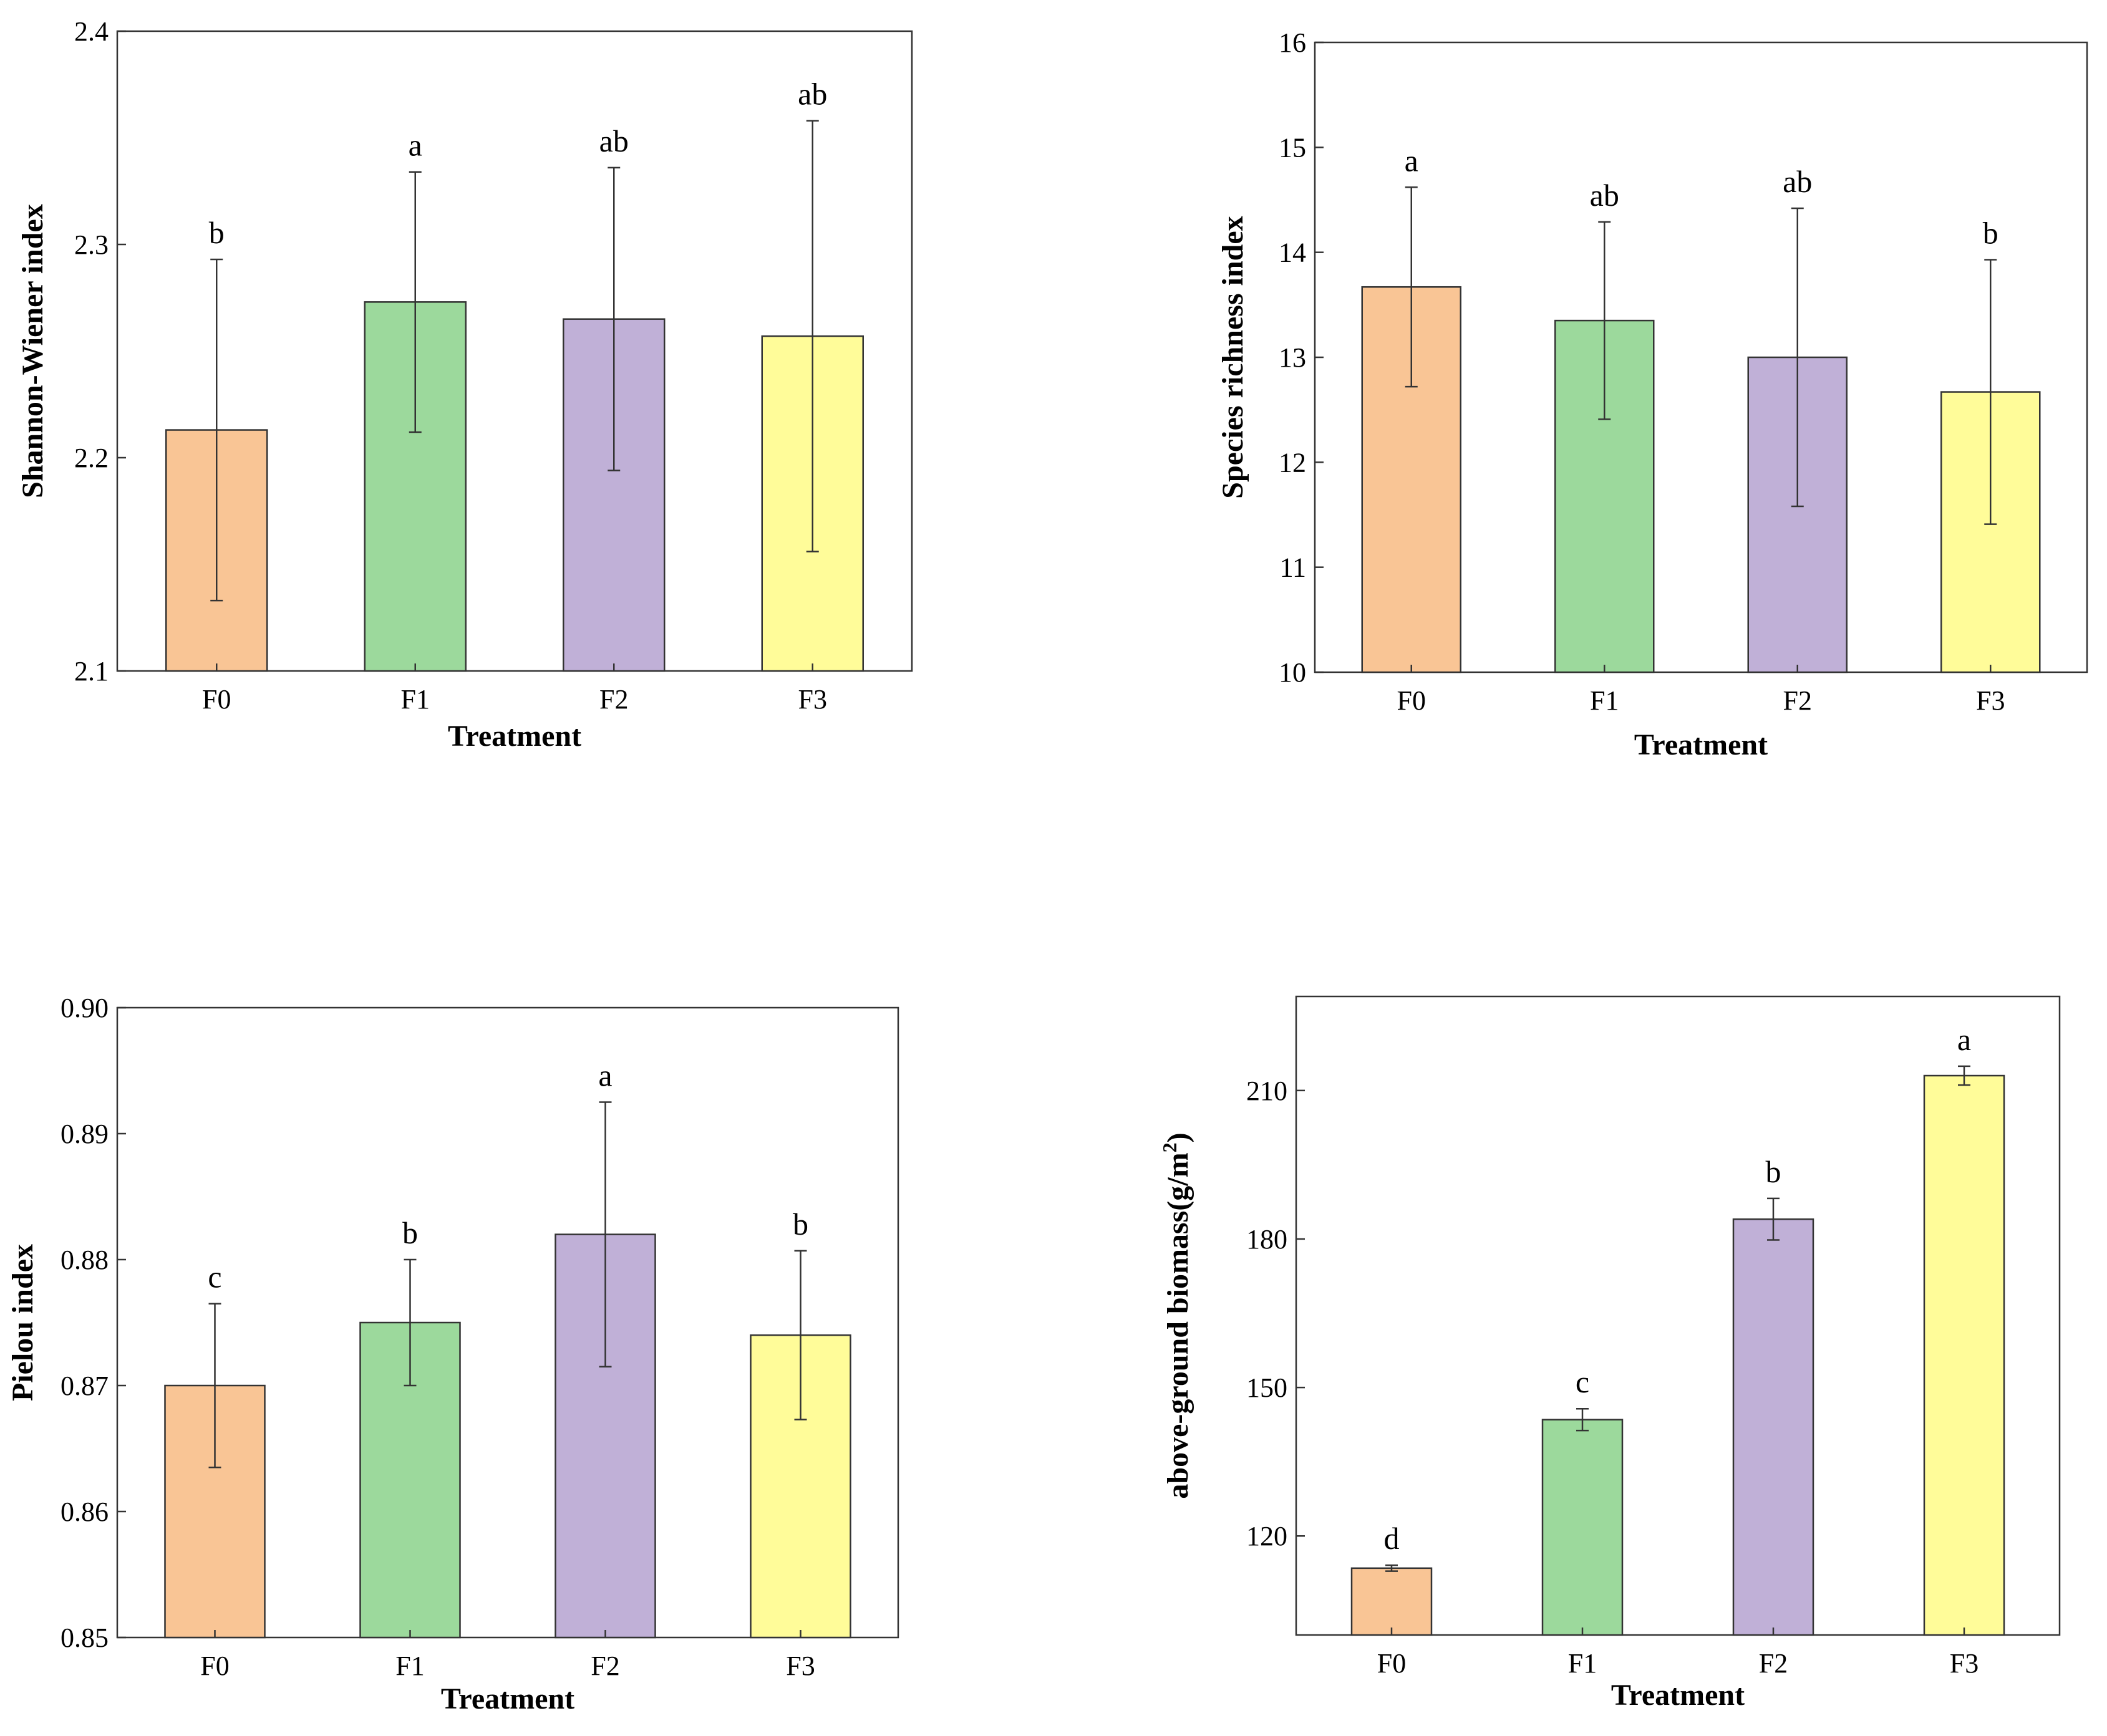 The width and height of the screenshot is (2107, 1736). Describe the element at coordinates (85, 1008) in the screenshot. I see `y-tick-label: 0.90` at that location.